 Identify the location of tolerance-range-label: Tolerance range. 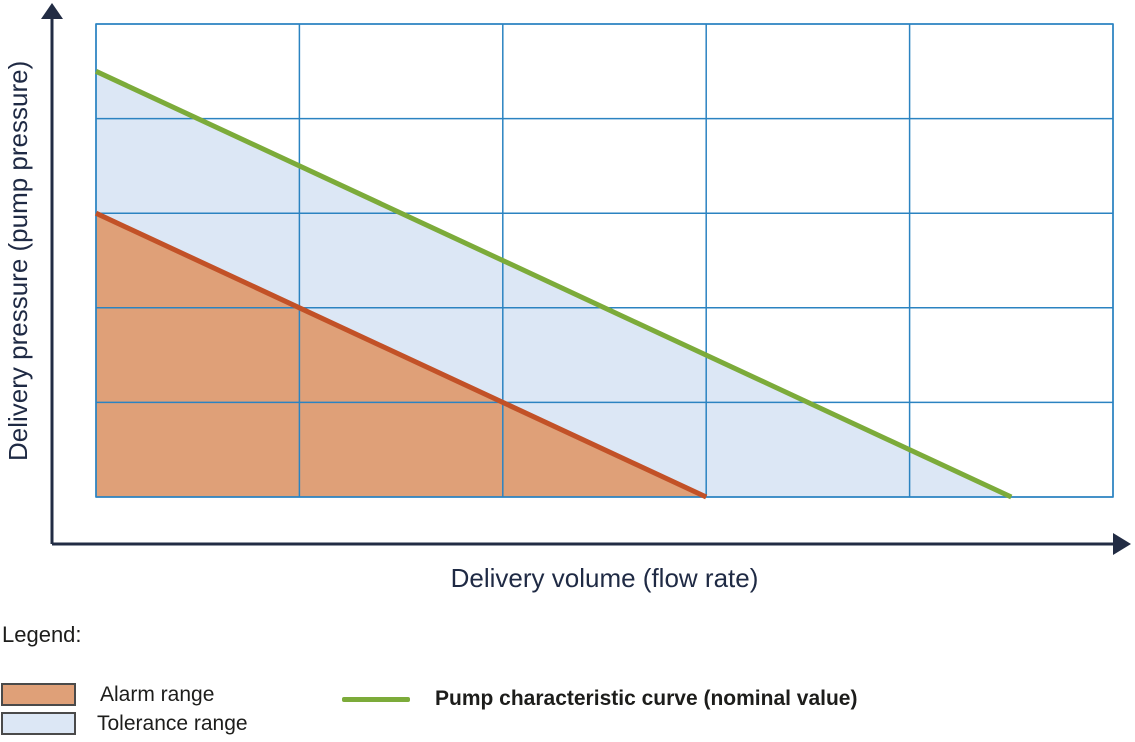
(172, 723).